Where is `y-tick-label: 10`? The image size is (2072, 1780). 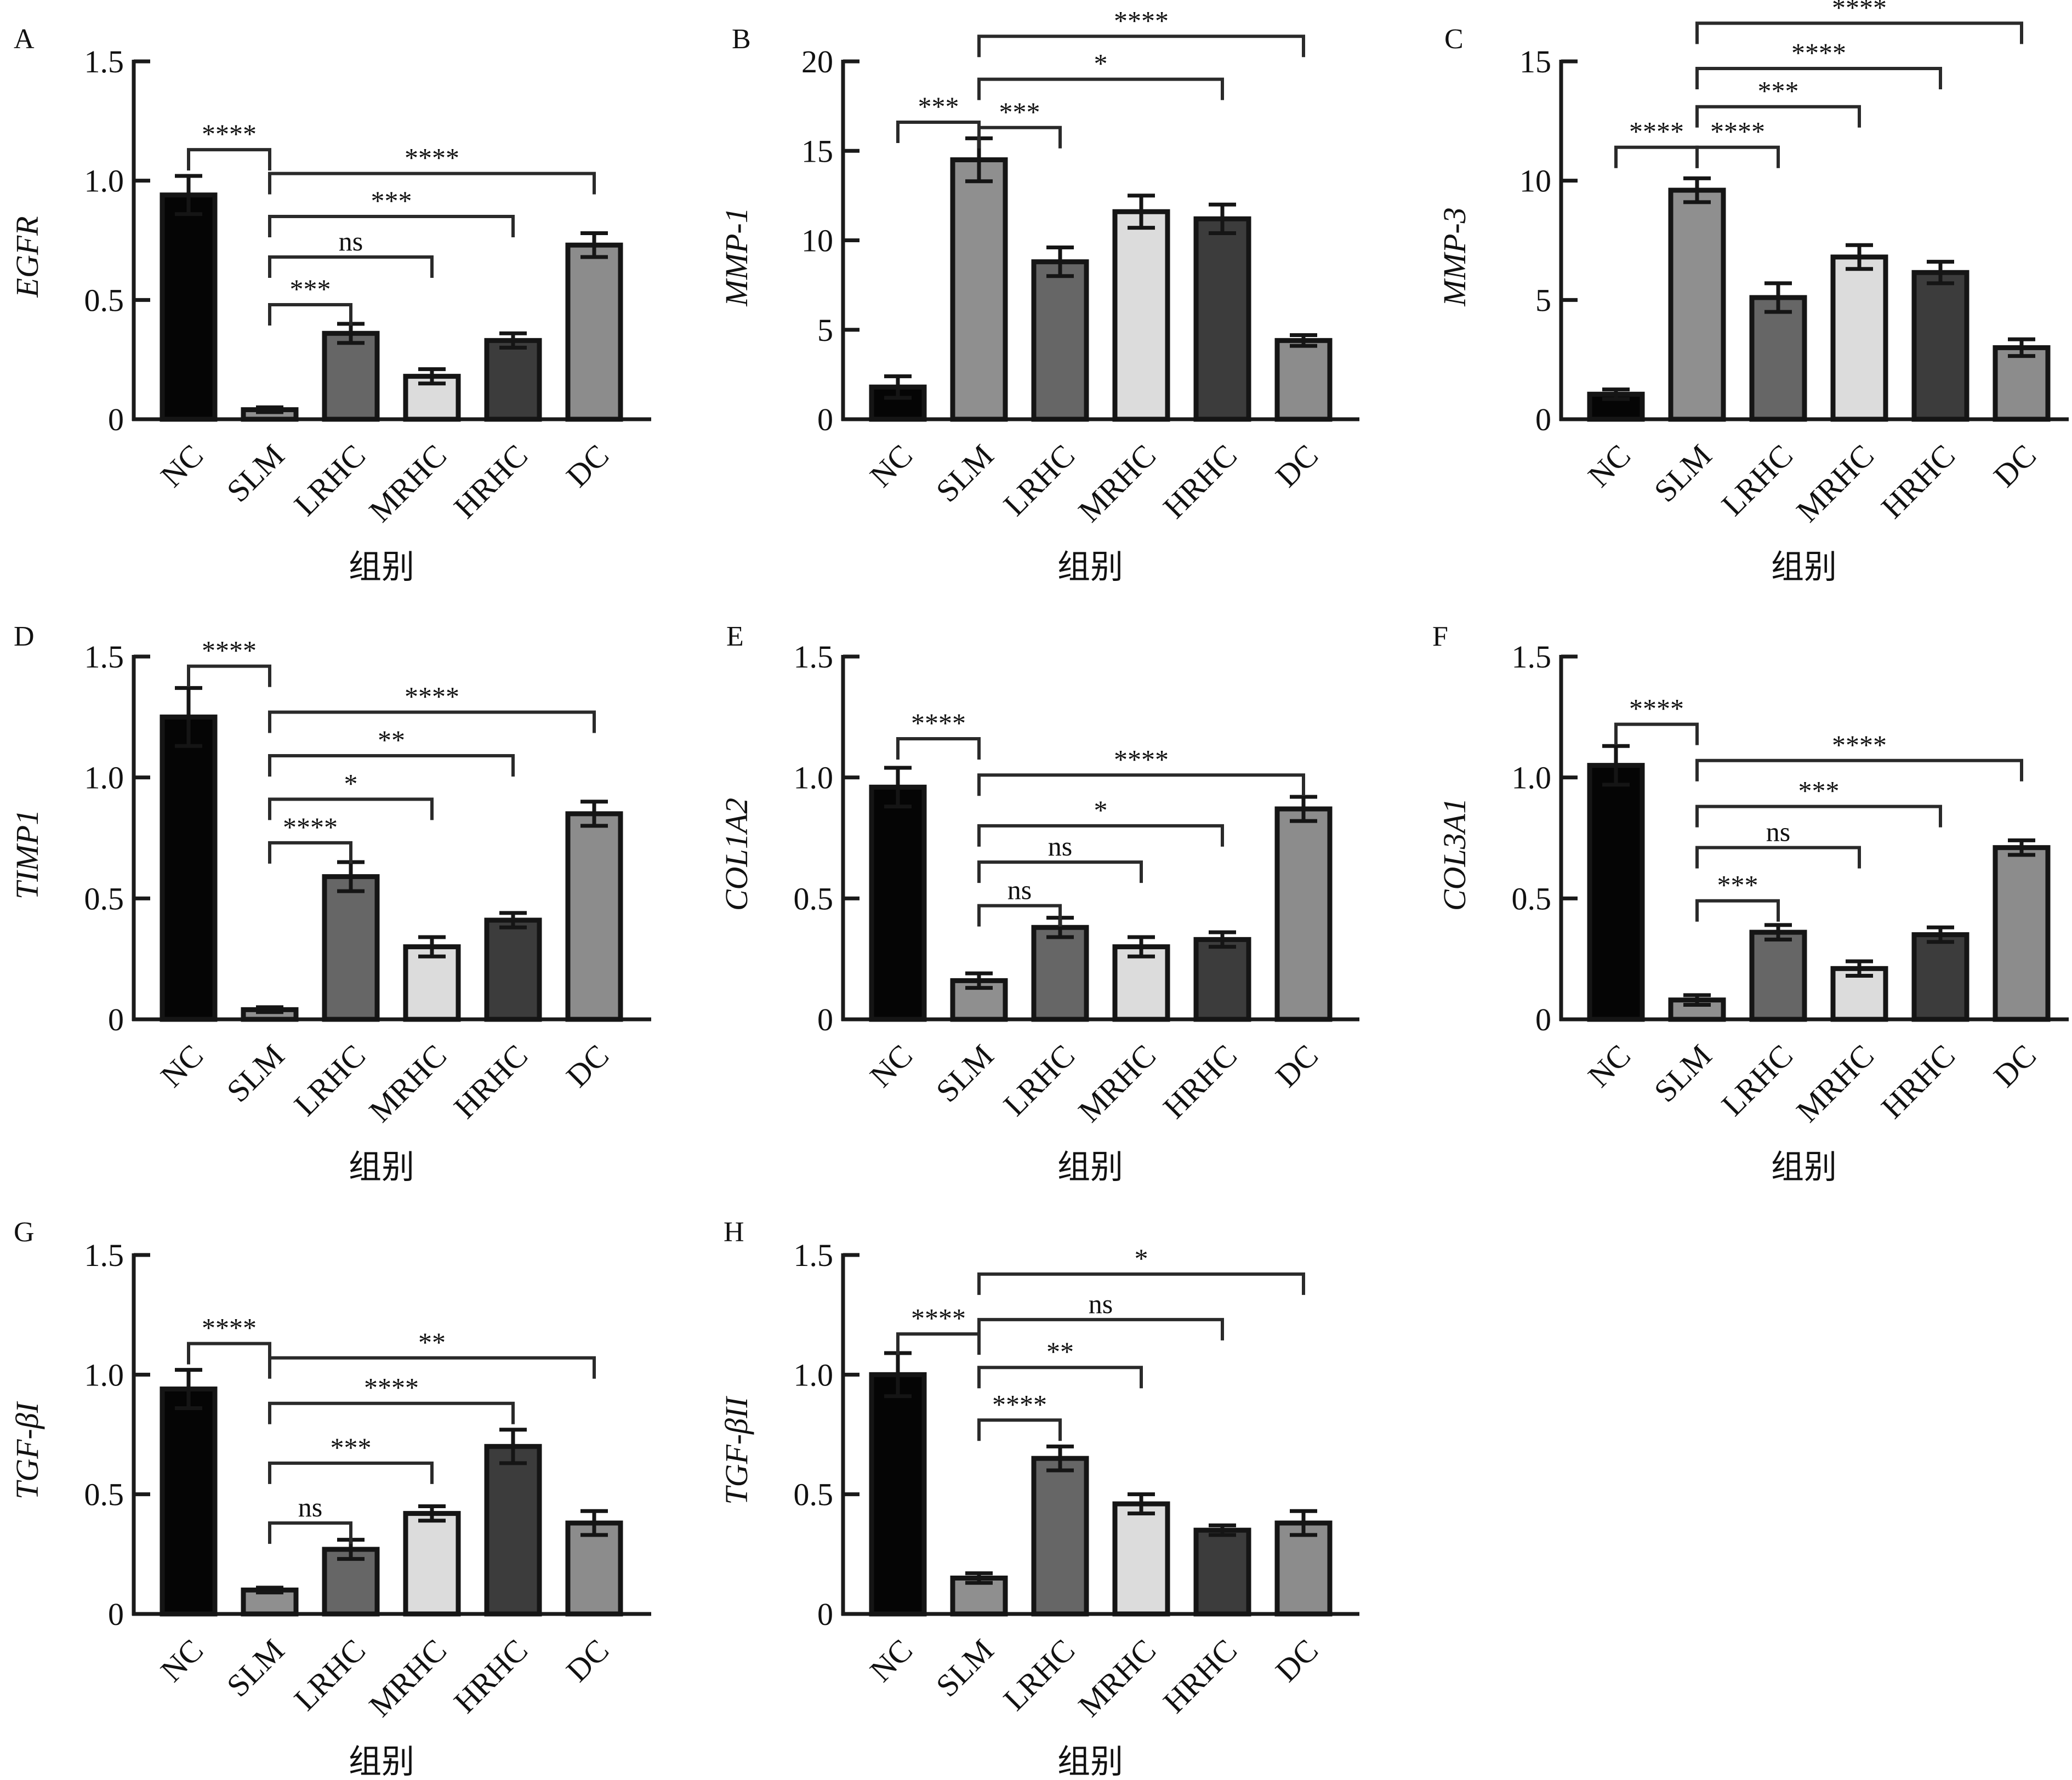
y-tick-label: 10 is located at coordinates (1535, 181).